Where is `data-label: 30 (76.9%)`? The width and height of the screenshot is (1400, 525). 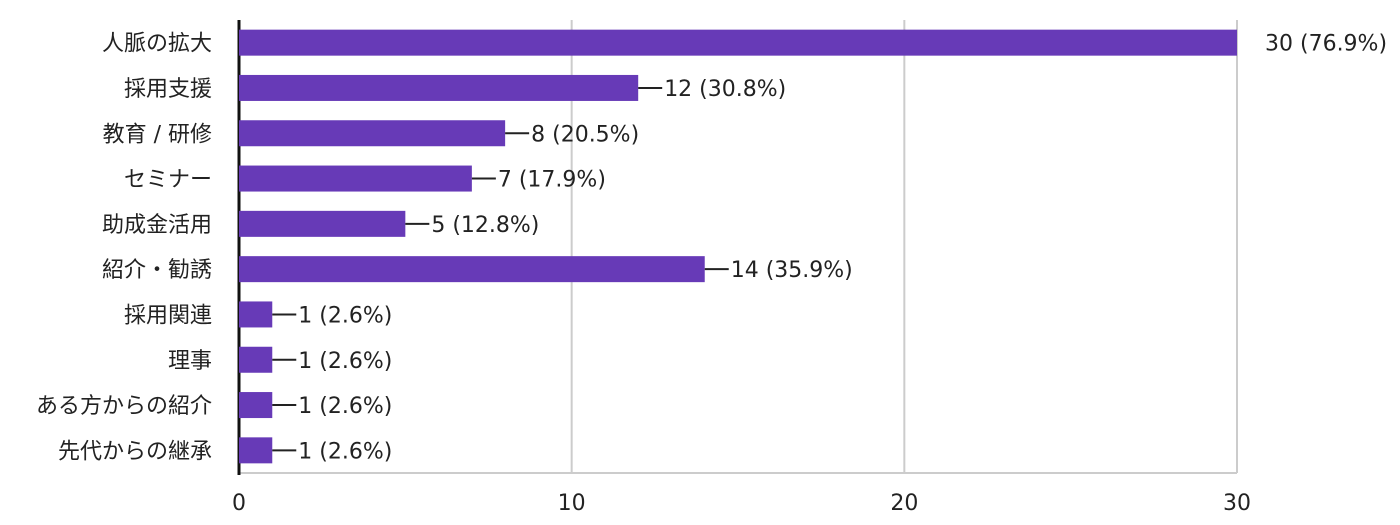
data-label: 30 (76.9%) is located at coordinates (1326, 44).